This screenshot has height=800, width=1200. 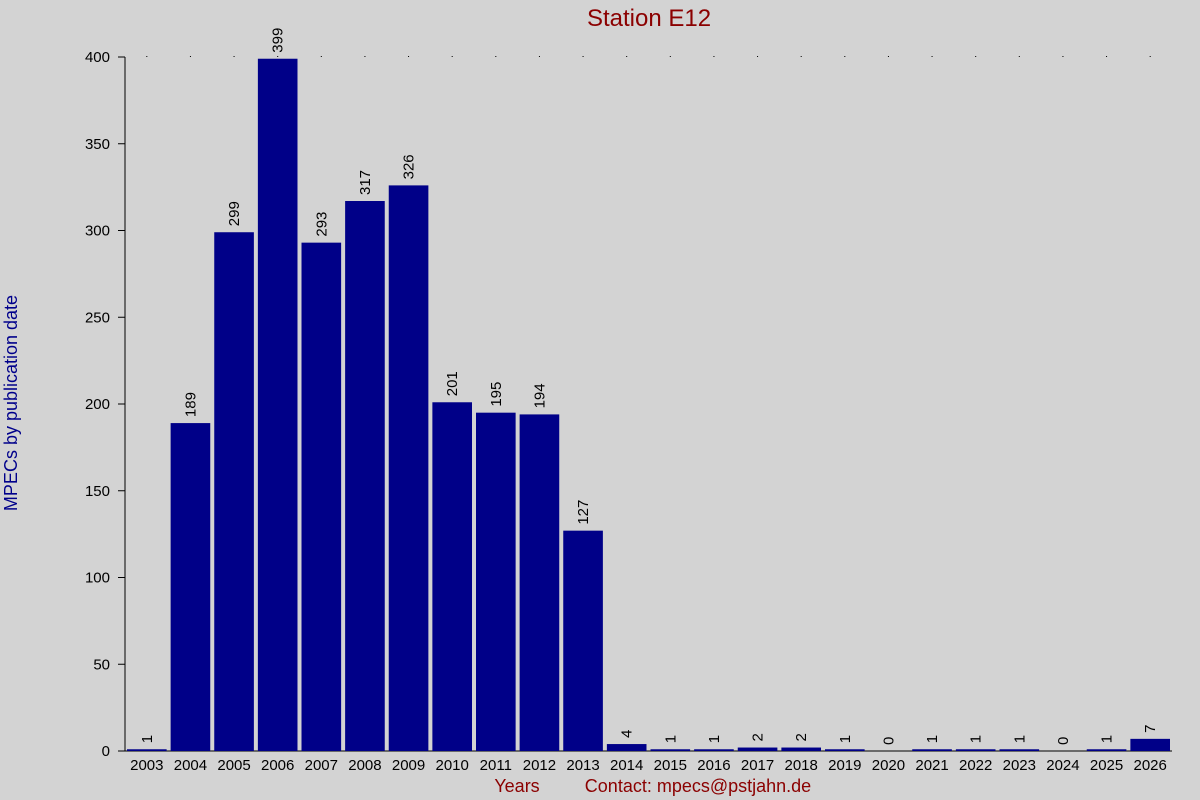 What do you see at coordinates (1150, 729) in the screenshot?
I see `data-label: 7` at bounding box center [1150, 729].